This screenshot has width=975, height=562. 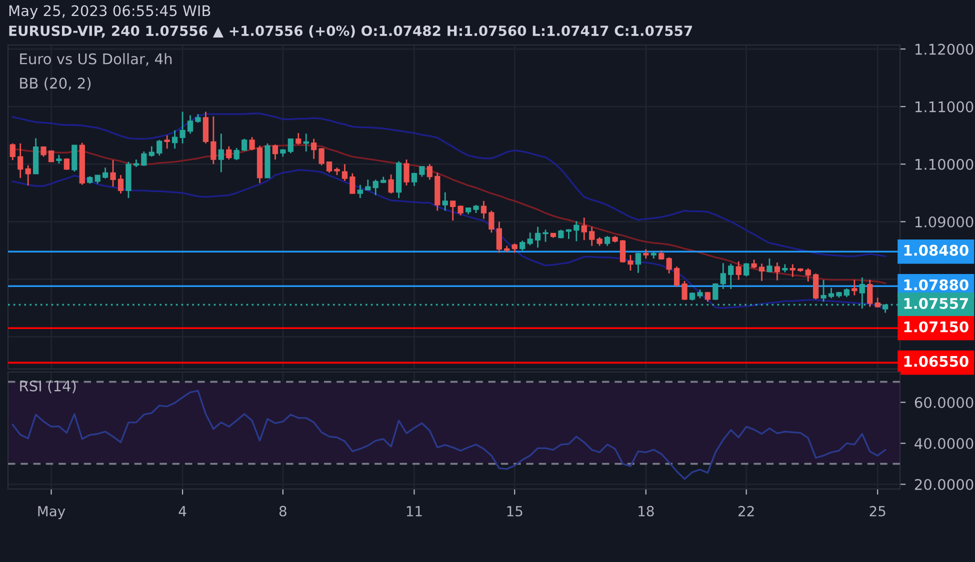 I want to click on annotation: BB (20, 2), so click(x=55, y=83).